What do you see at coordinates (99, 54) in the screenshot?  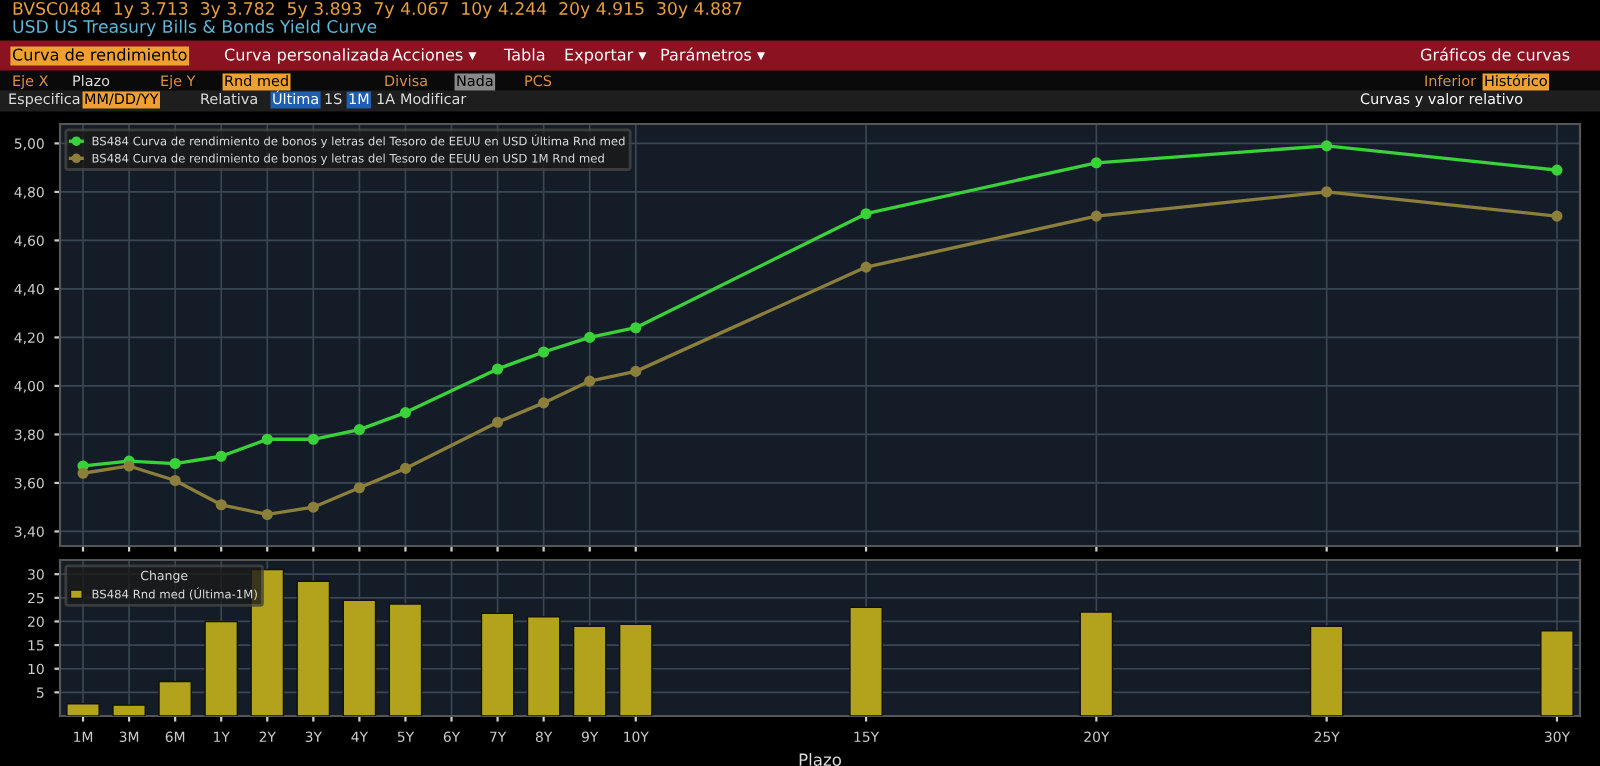 I see `text: Curva de rendimiento` at bounding box center [99, 54].